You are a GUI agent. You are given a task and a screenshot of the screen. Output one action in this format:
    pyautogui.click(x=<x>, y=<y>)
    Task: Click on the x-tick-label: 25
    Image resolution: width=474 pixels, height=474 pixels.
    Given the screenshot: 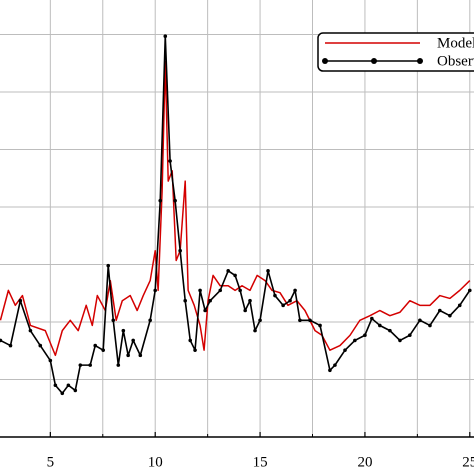 What is the action you would take?
    pyautogui.click(x=468, y=462)
    